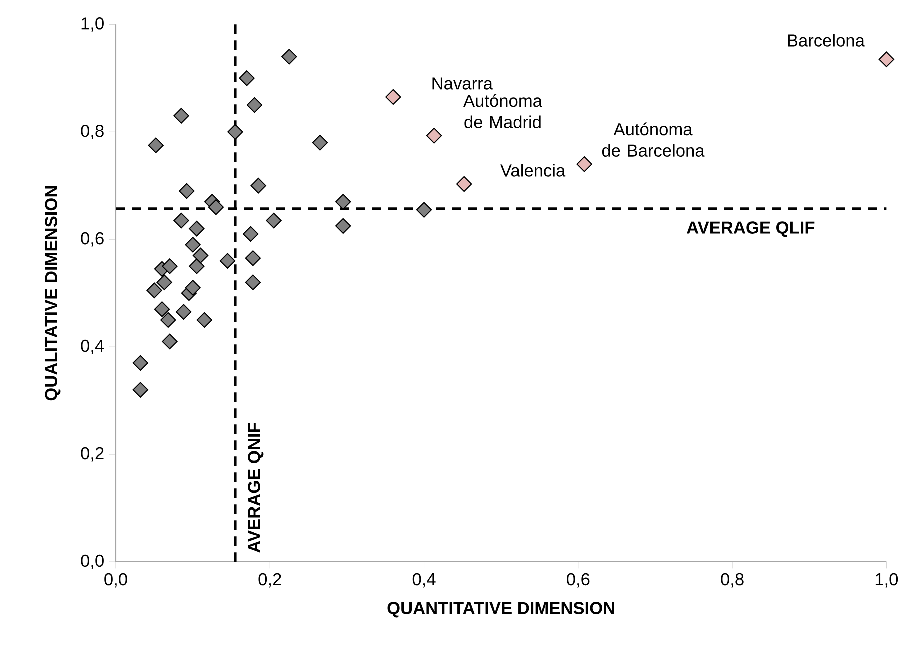 The image size is (914, 651). What do you see at coordinates (256, 488) in the screenshot?
I see `ref-line-label: AVERAGE QNIF` at bounding box center [256, 488].